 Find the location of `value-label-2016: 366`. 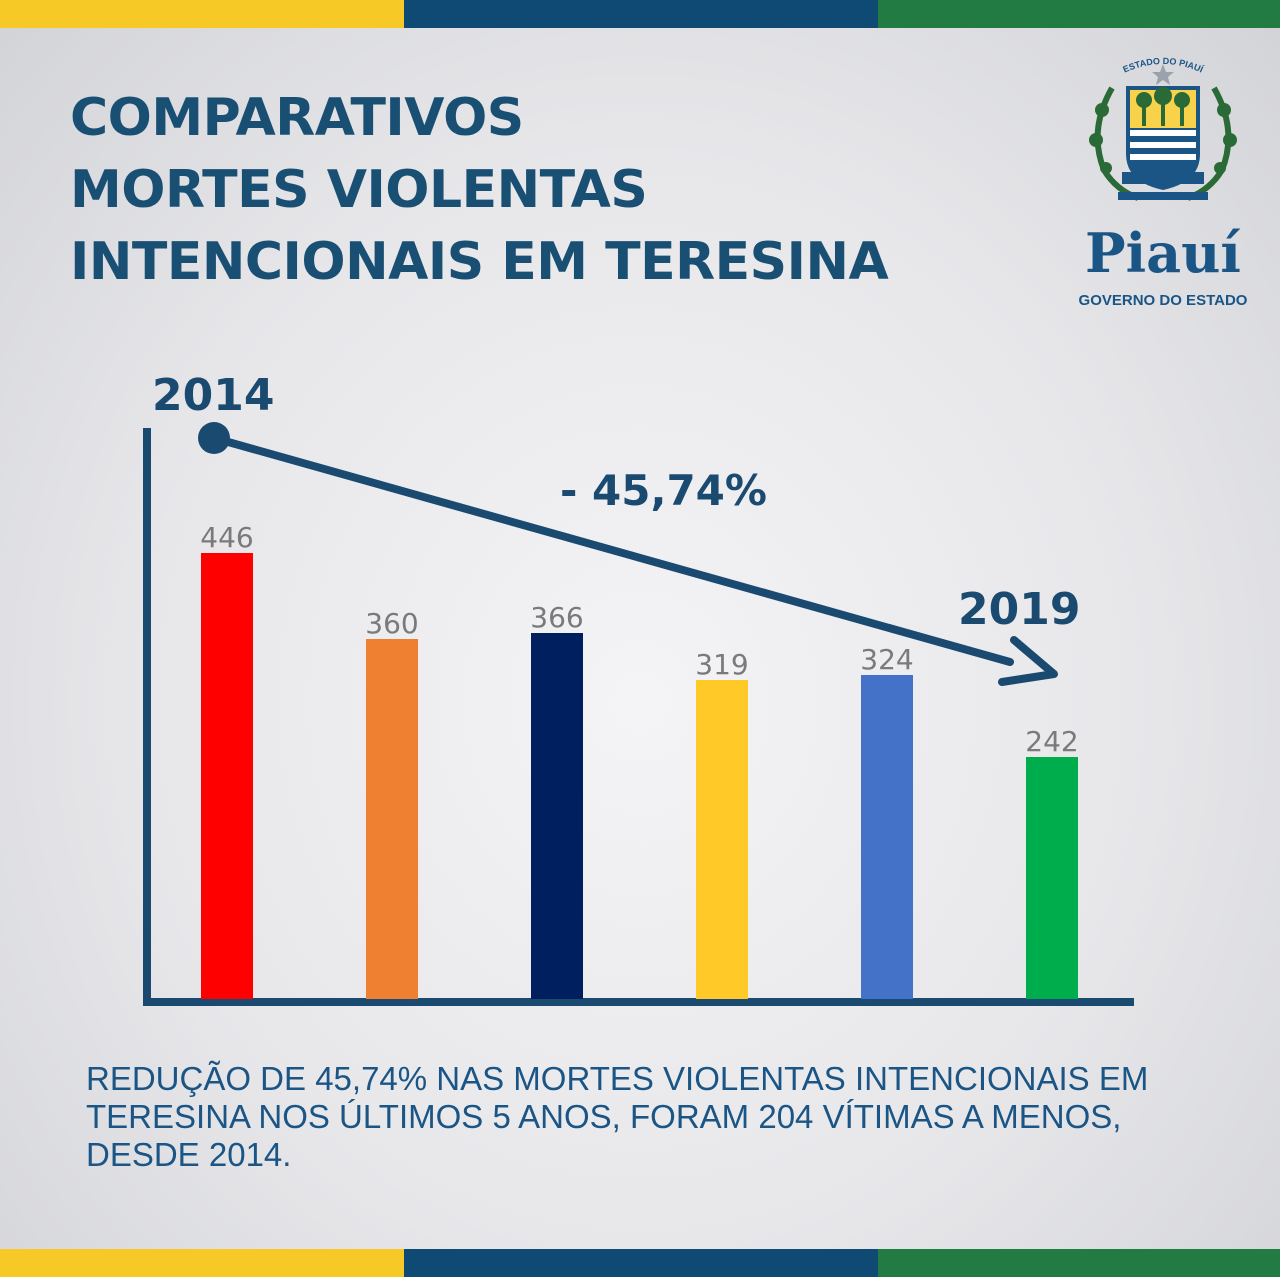

value-label-2016: 366 is located at coordinates (556, 617).